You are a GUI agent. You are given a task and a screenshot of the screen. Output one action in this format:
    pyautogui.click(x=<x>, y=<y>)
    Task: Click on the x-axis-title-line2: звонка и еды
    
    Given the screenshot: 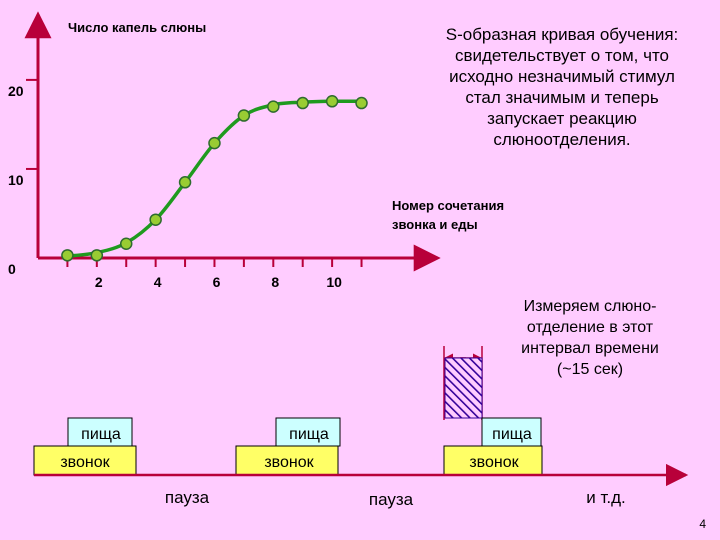 What is the action you would take?
    pyautogui.click(x=435, y=224)
    